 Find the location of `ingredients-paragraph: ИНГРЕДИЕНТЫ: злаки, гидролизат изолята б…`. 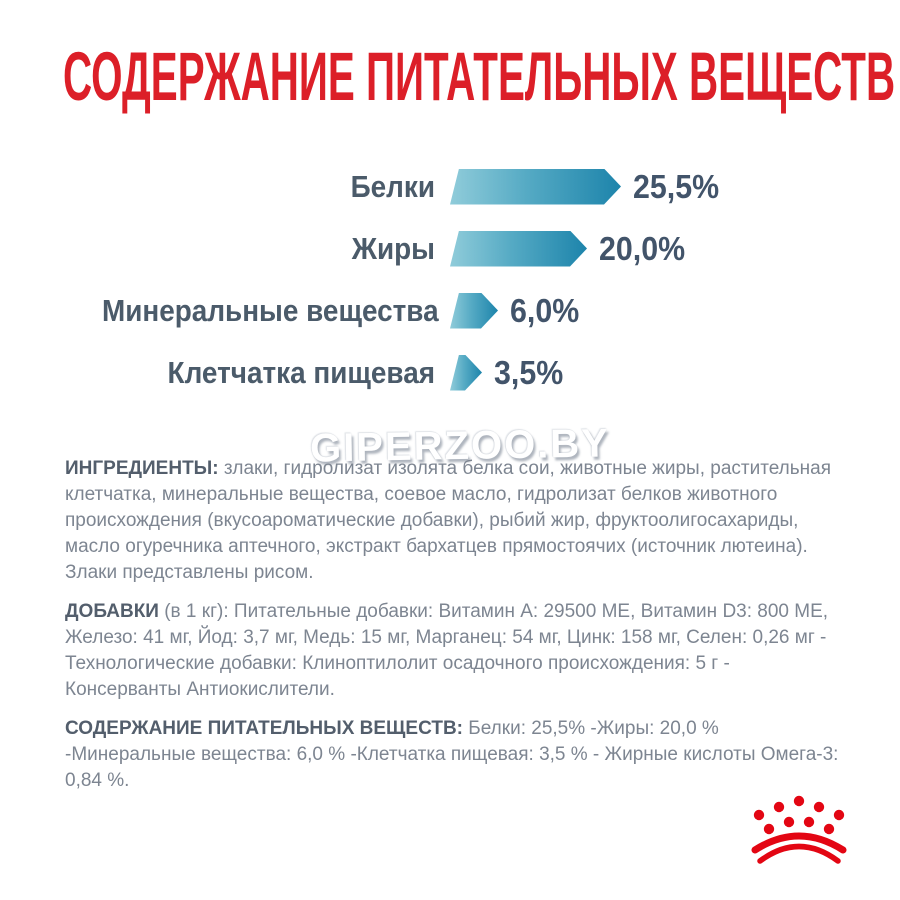

ingredients-paragraph: ИНГРЕДИЕНТЫ: злаки, гидролизат изолята б… is located at coordinates (455, 521).